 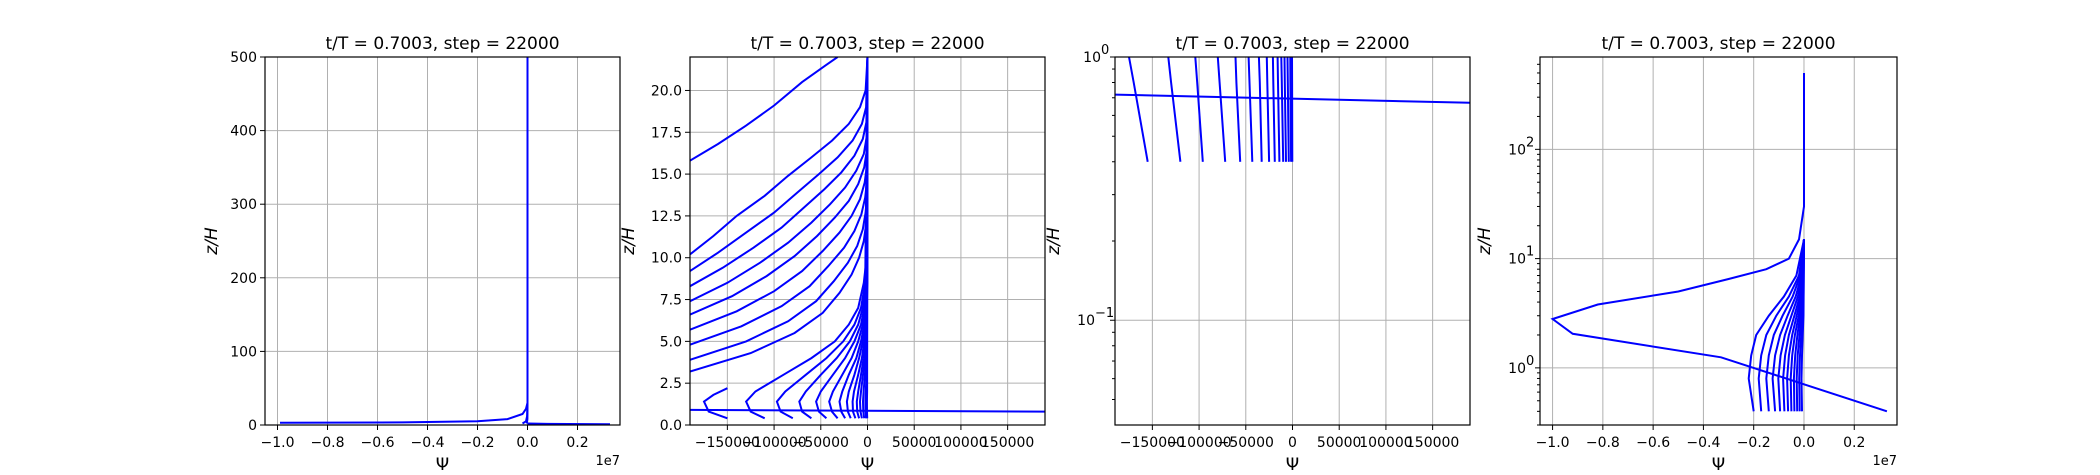 I want to click on y-tick-label: 7.5, so click(x=671, y=301).